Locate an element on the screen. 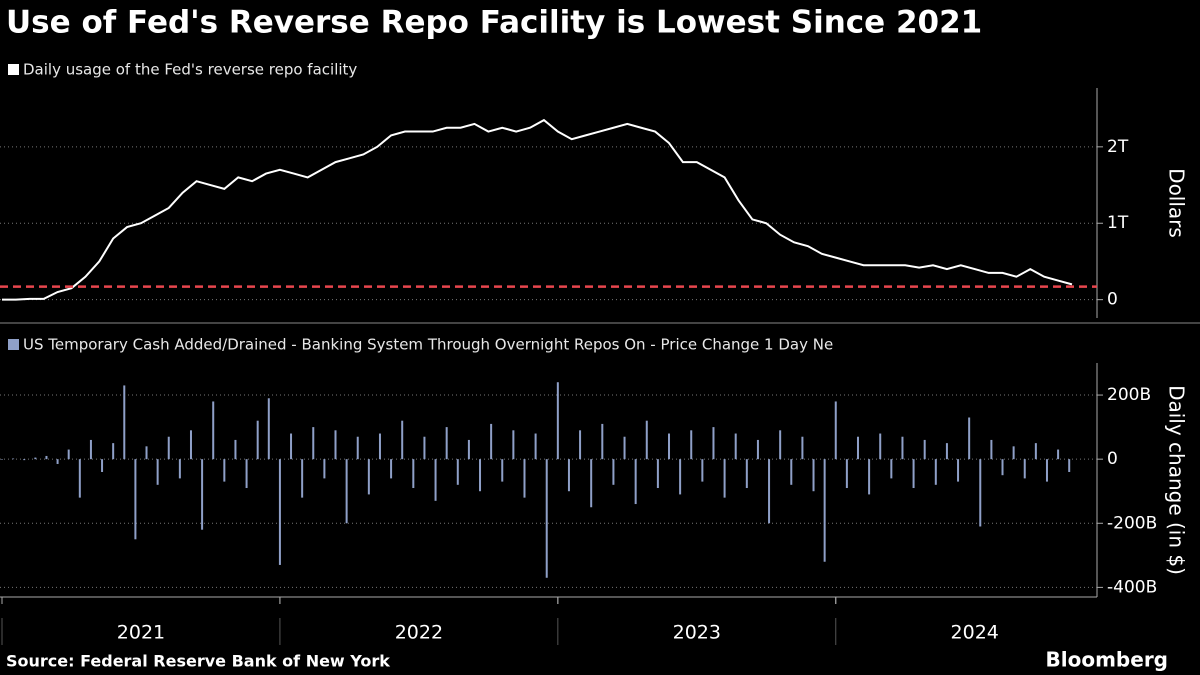 The height and width of the screenshot is (675, 1200). x-tick-label: 2022 is located at coordinates (419, 633).